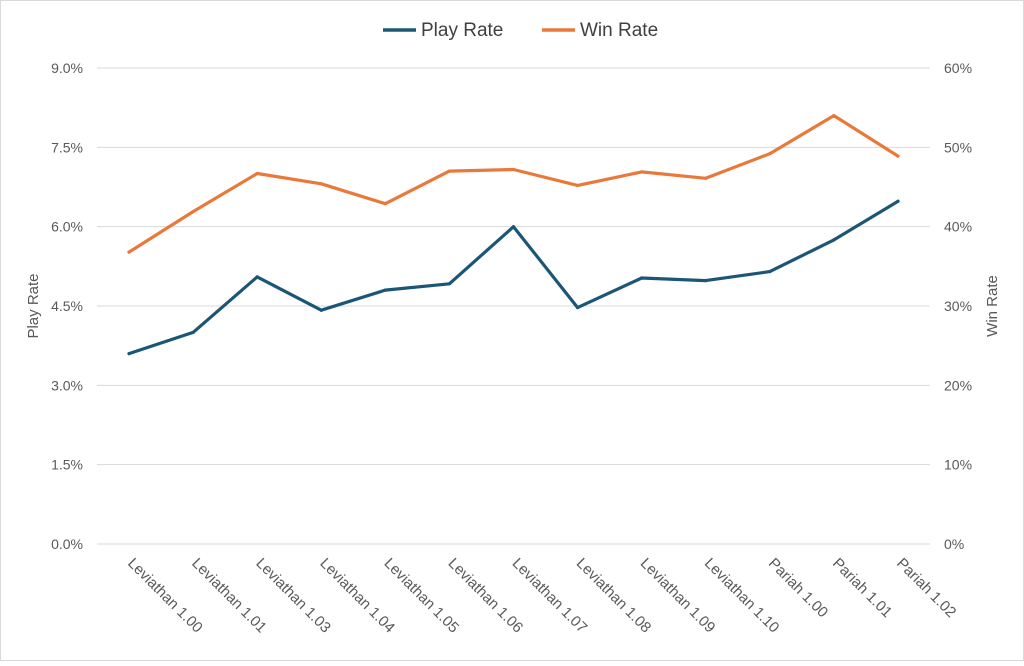 Image resolution: width=1024 pixels, height=666 pixels. I want to click on y2-axis-label: Win Rate, so click(992, 306).